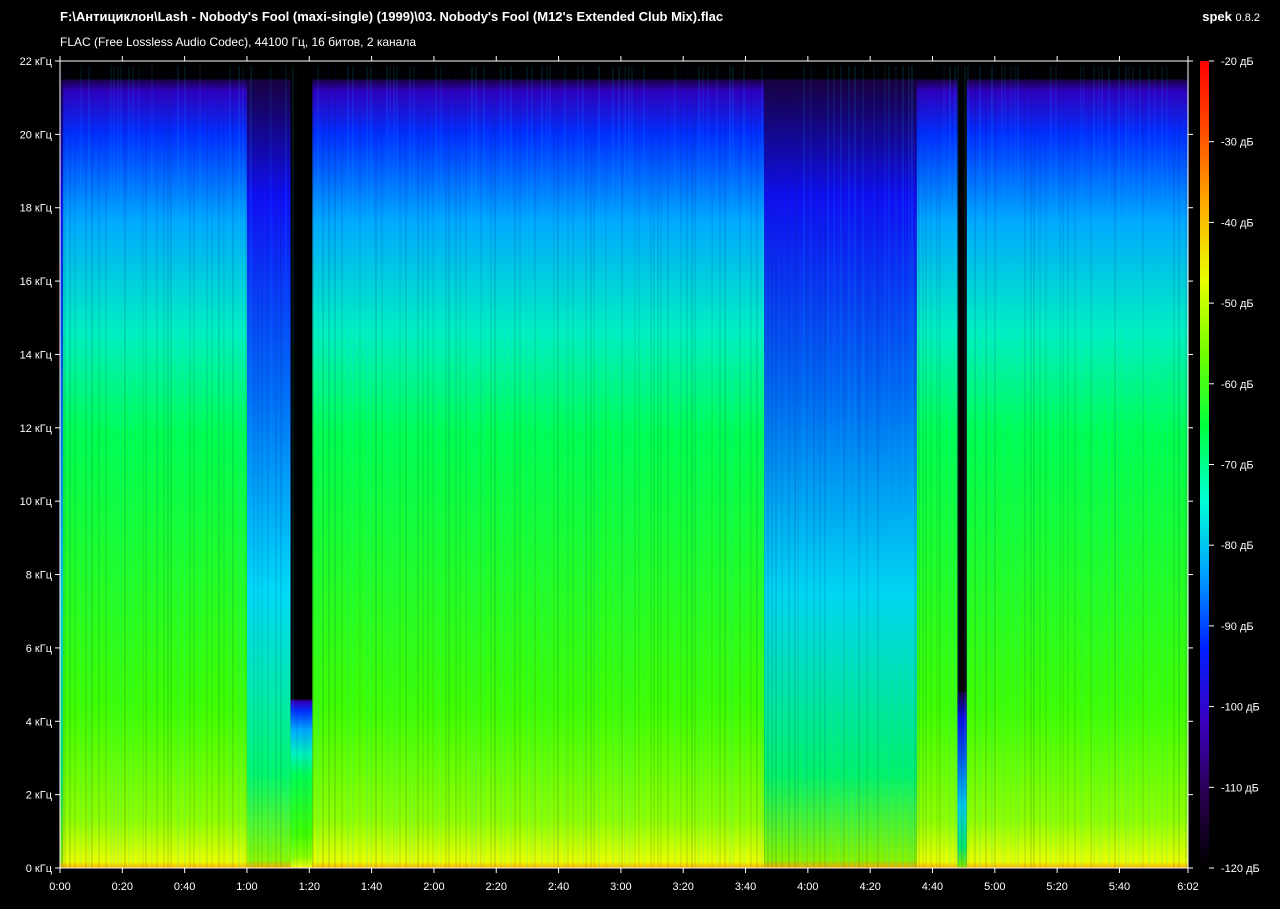 This screenshot has height=909, width=1280. Describe the element at coordinates (36, 282) in the screenshot. I see `y-tick-label: 16 кГц` at that location.